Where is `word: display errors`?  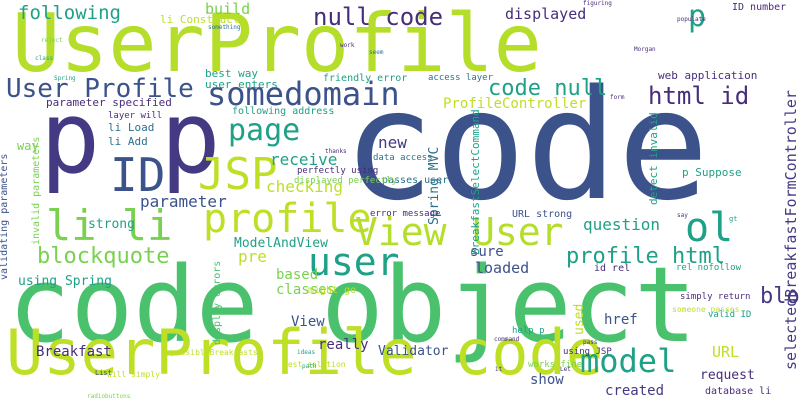 word: display errors is located at coordinates (217, 302).